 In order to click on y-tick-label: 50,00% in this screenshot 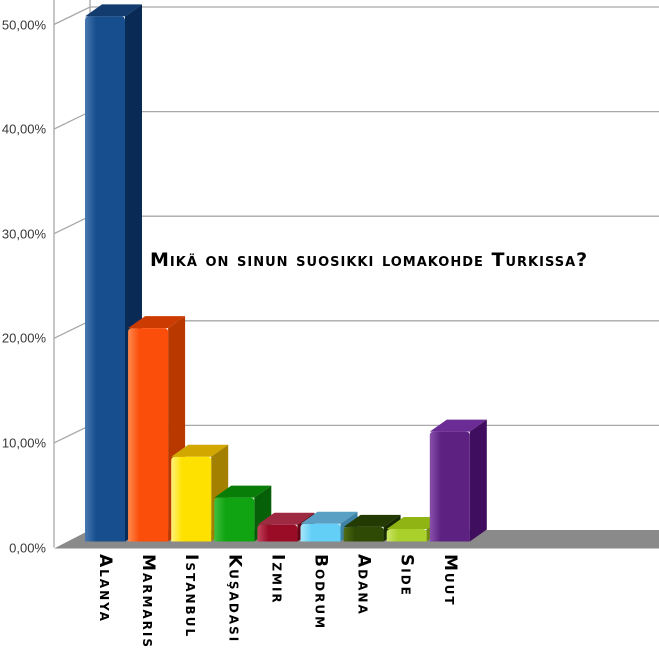, I will do `click(23, 24)`.